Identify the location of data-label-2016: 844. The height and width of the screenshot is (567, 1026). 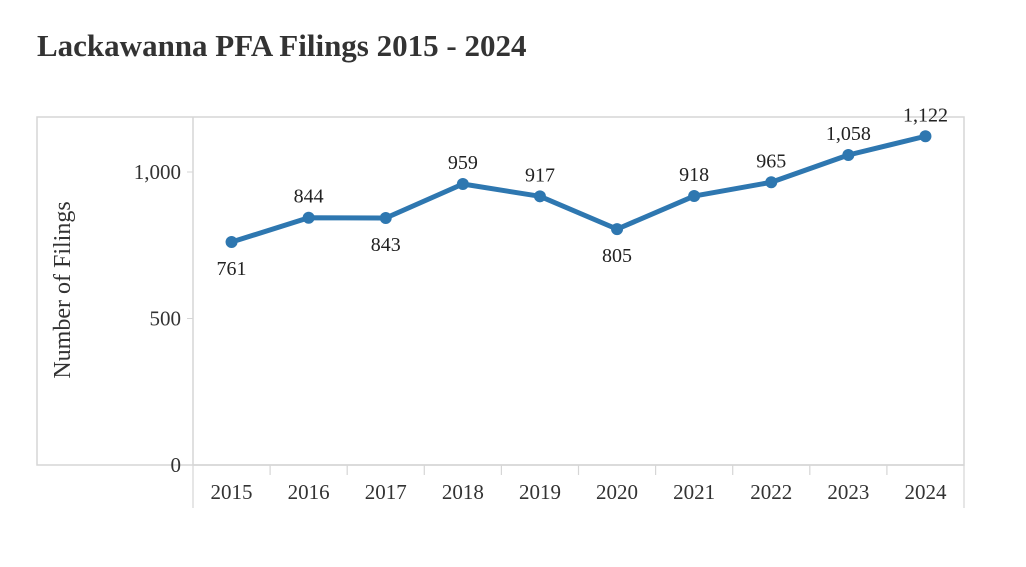
(309, 197).